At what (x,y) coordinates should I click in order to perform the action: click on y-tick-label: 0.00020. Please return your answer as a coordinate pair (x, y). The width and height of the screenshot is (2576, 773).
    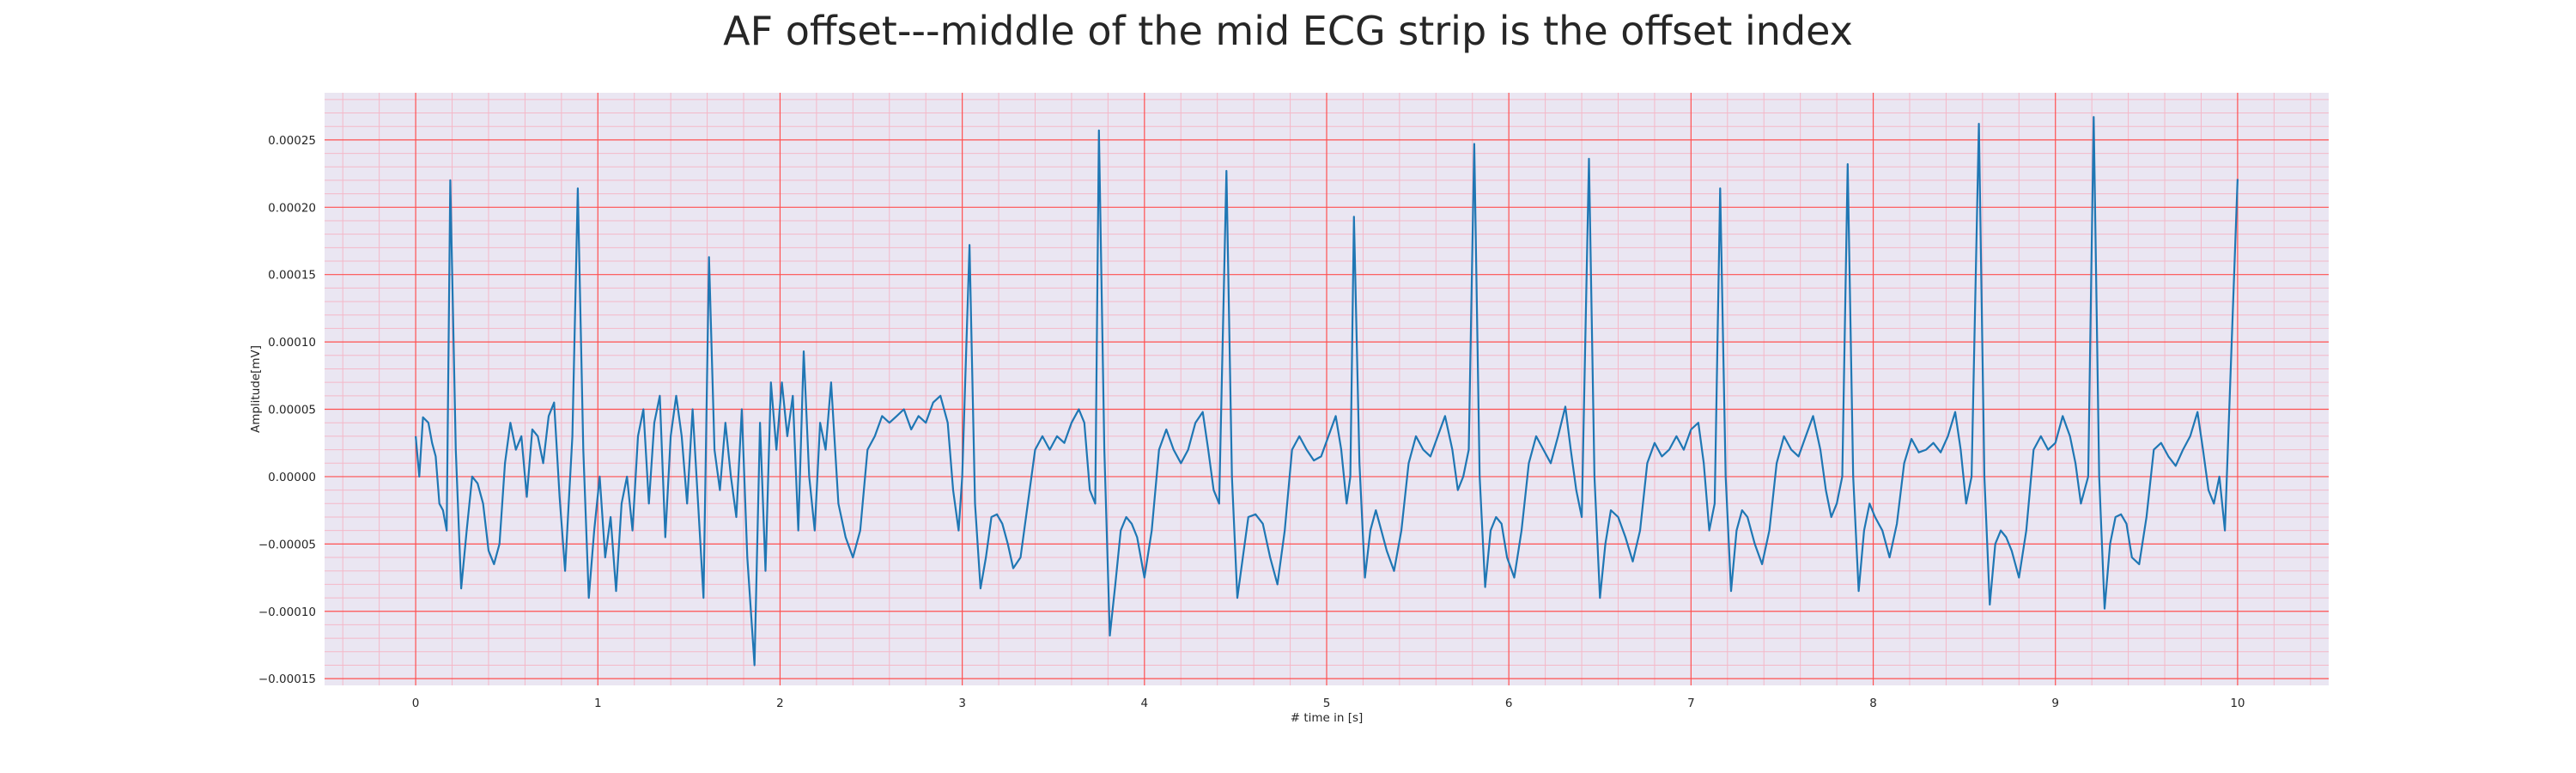
    Looking at the image, I should click on (292, 208).